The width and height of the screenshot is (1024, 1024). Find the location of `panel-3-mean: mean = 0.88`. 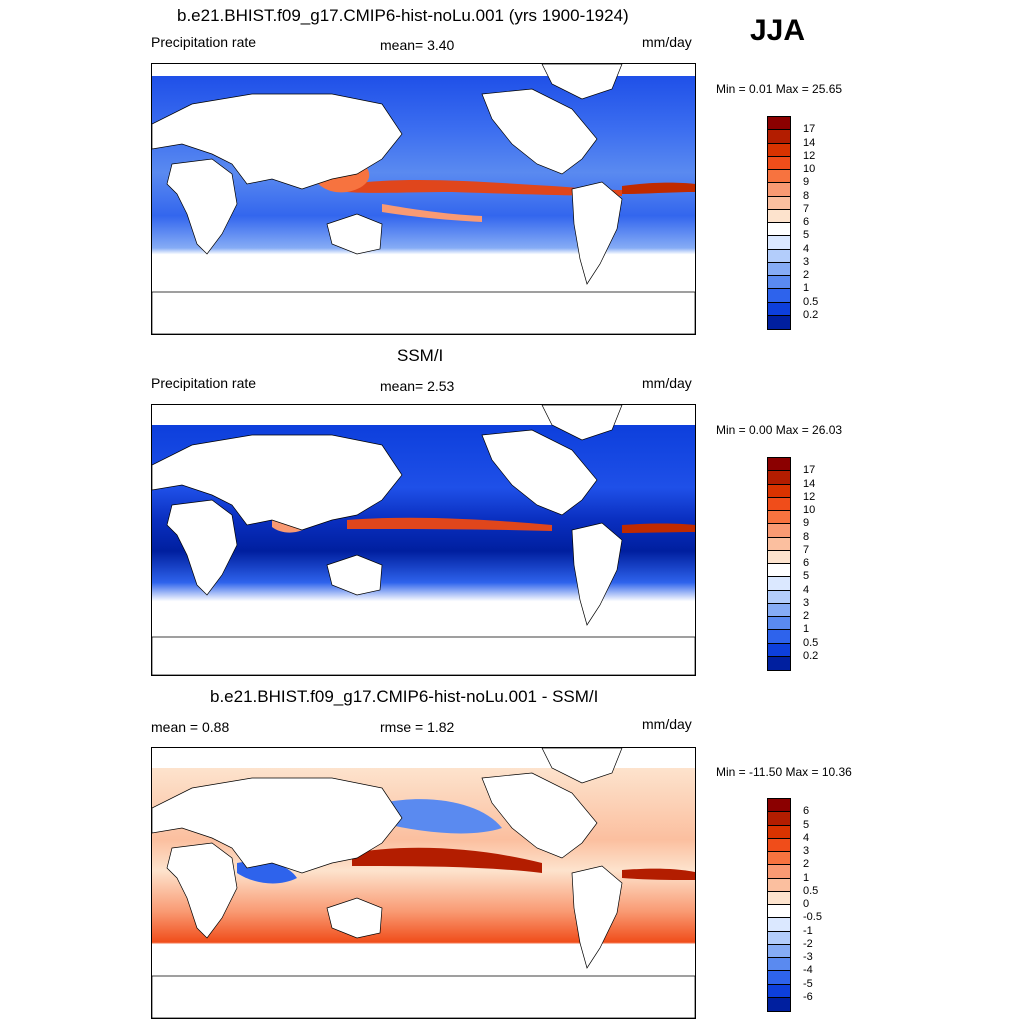

panel-3-mean: mean = 0.88 is located at coordinates (190, 727).